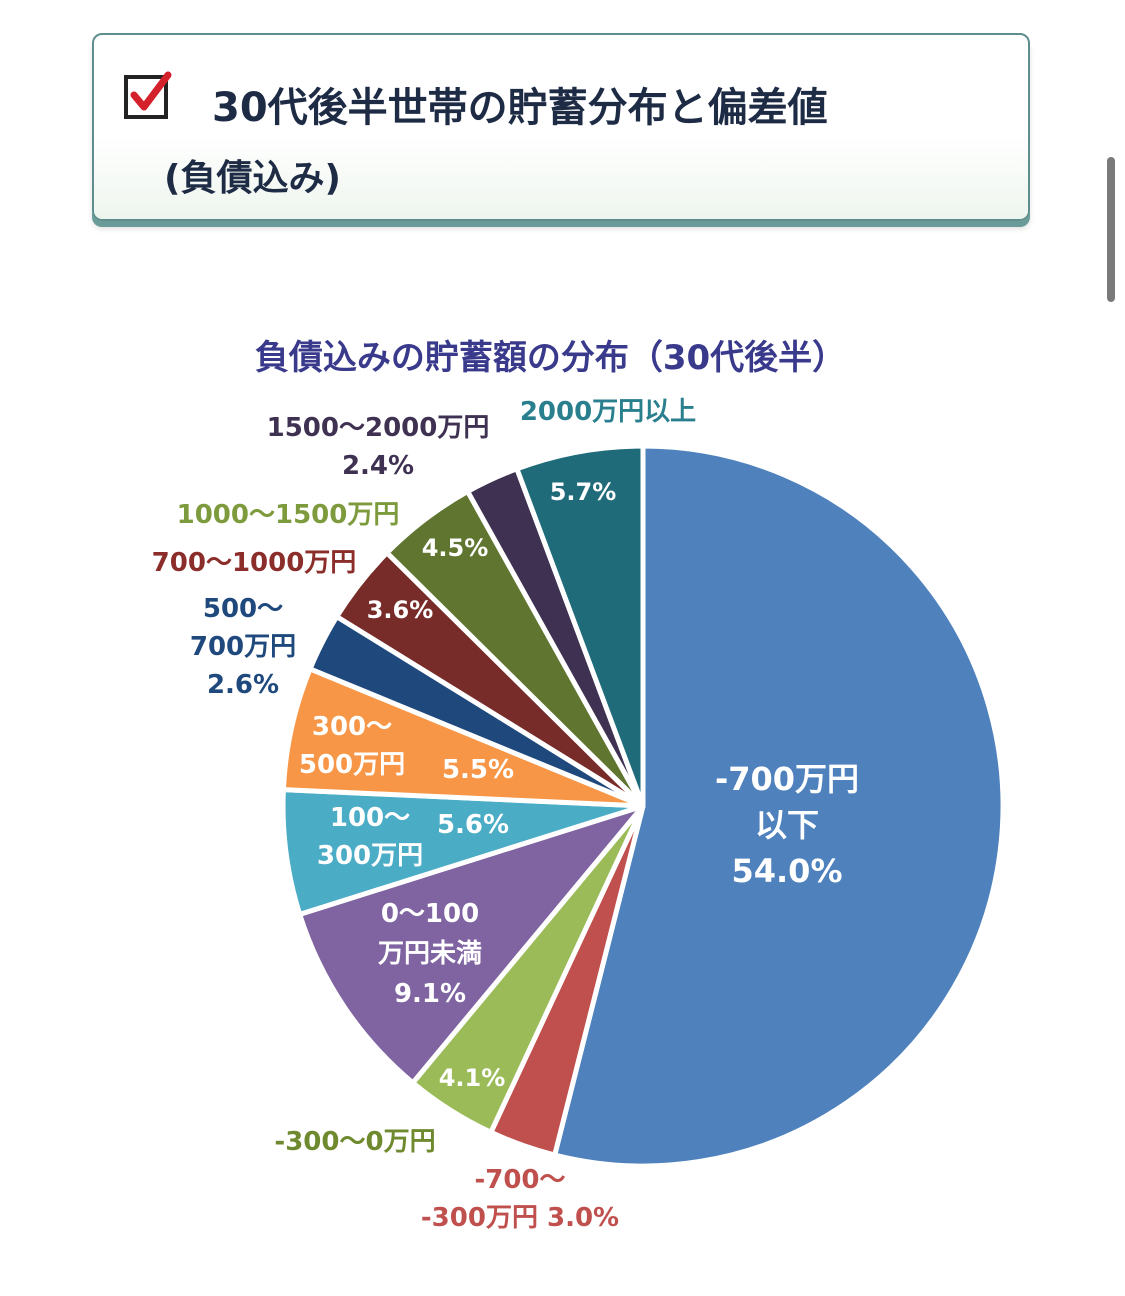  Describe the element at coordinates (583, 492) in the screenshot. I see `slice-label: 5.7%` at that location.